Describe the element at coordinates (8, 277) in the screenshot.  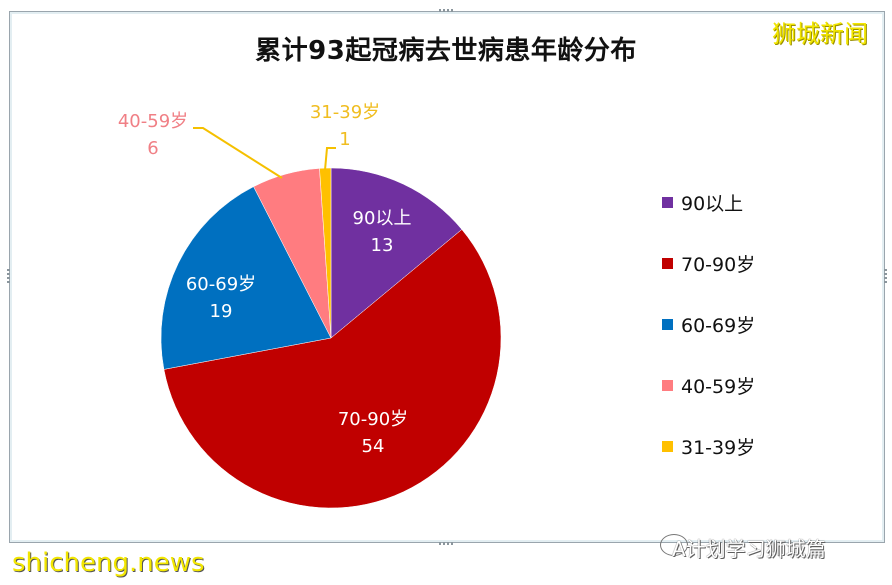
I see `resize-handle-left` at that location.